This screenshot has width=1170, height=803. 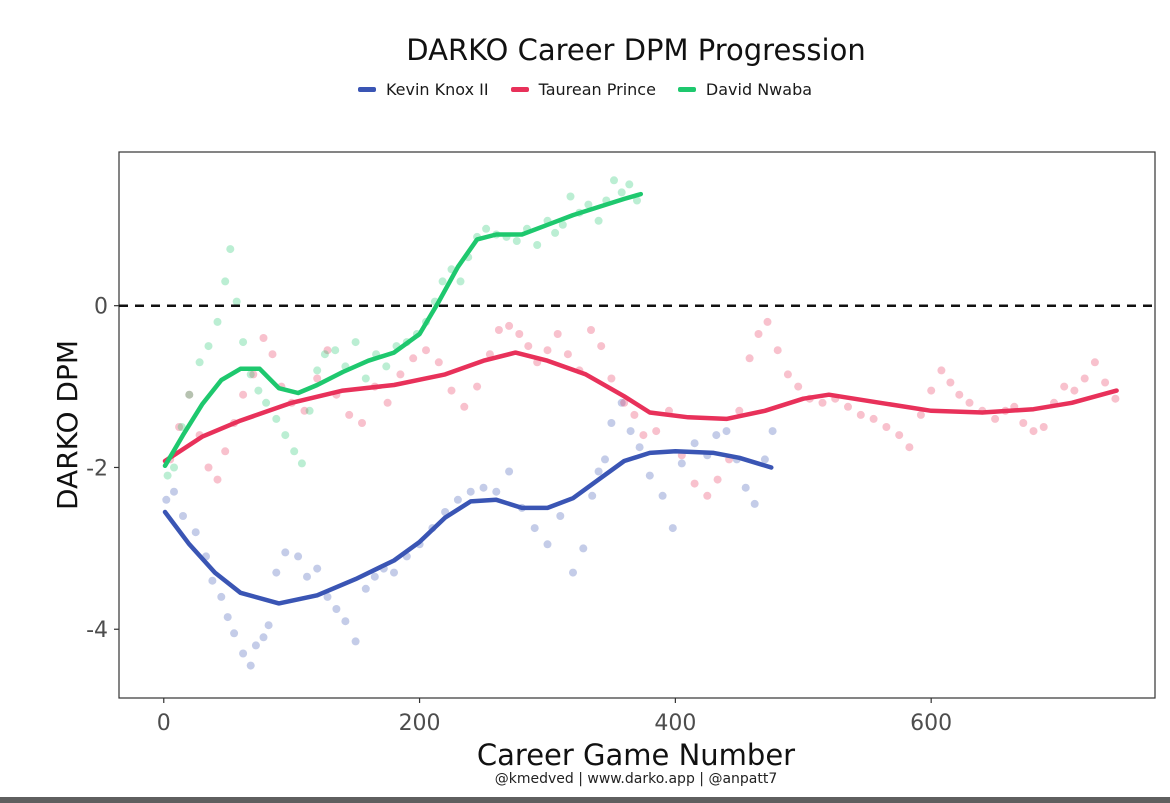 I want to click on x-tick-label: 0, so click(x=164, y=723).